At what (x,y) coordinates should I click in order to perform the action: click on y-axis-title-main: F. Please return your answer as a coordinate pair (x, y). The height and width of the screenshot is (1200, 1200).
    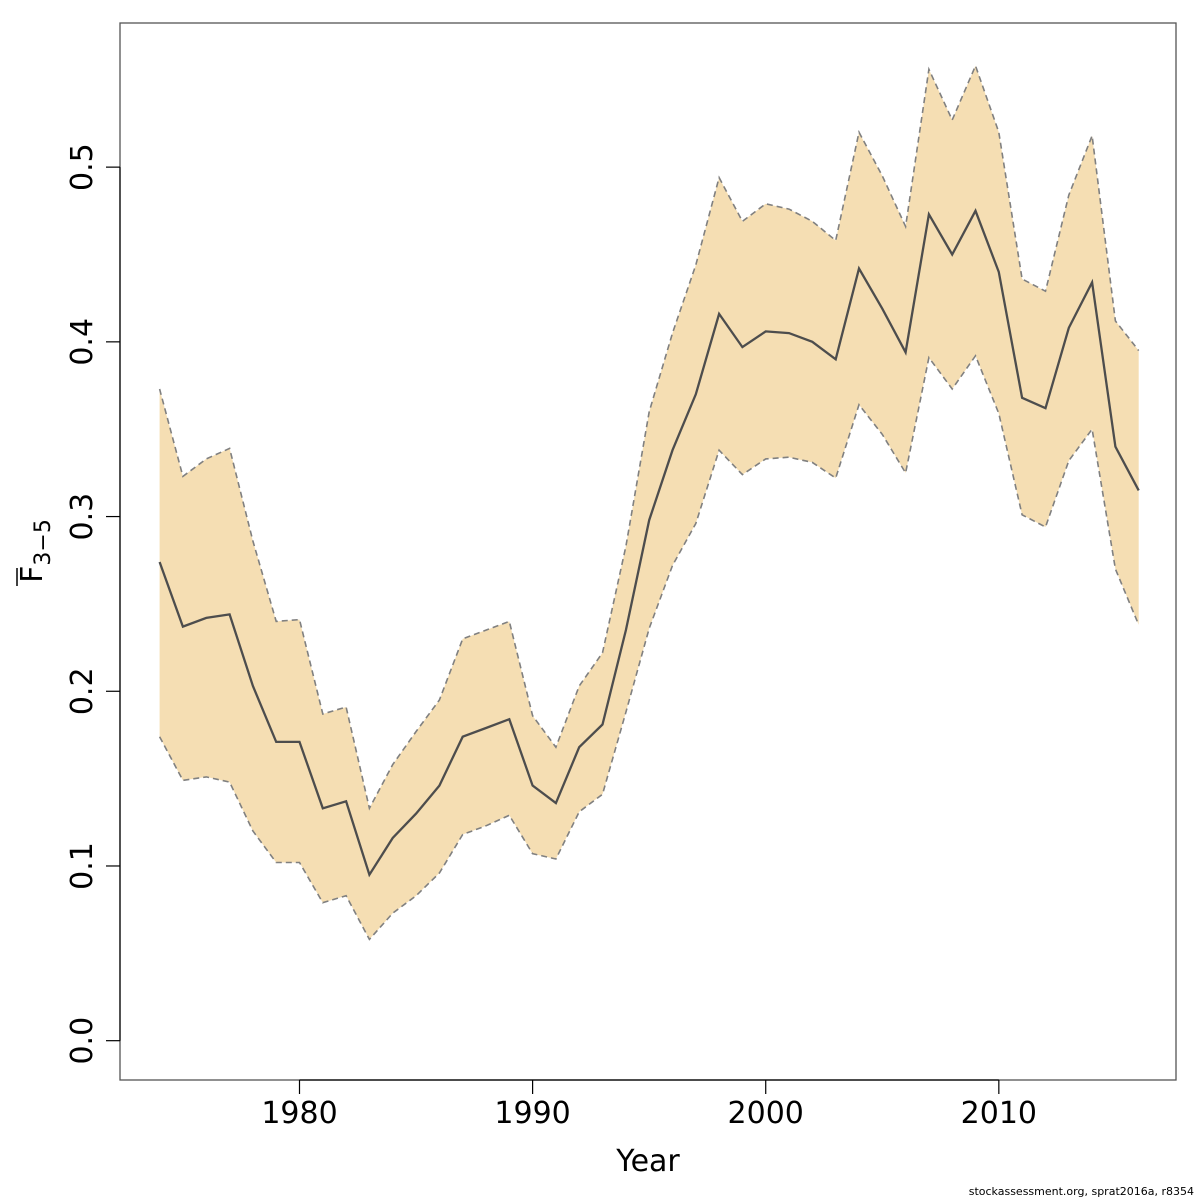
    Looking at the image, I should click on (32, 574).